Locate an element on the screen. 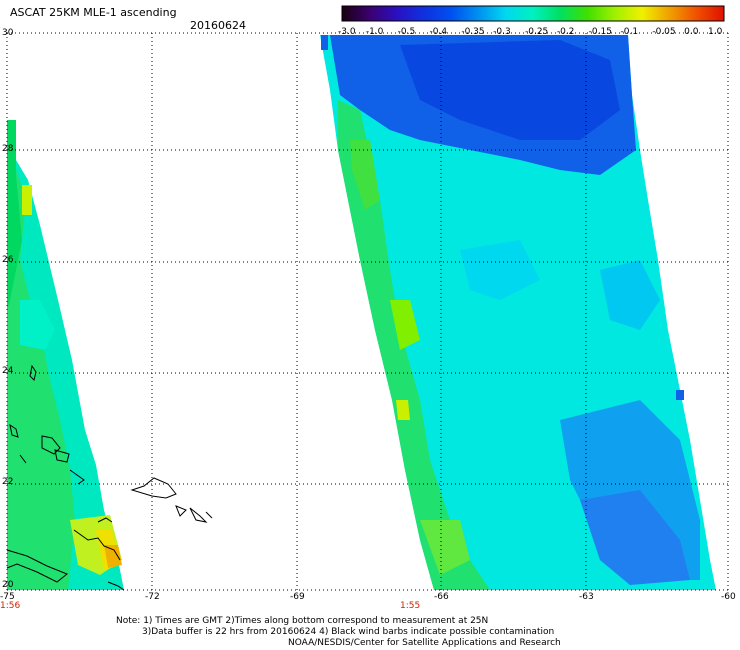 The width and height of the screenshot is (740, 650). colorbar-label: -0.4 is located at coordinates (438, 32).